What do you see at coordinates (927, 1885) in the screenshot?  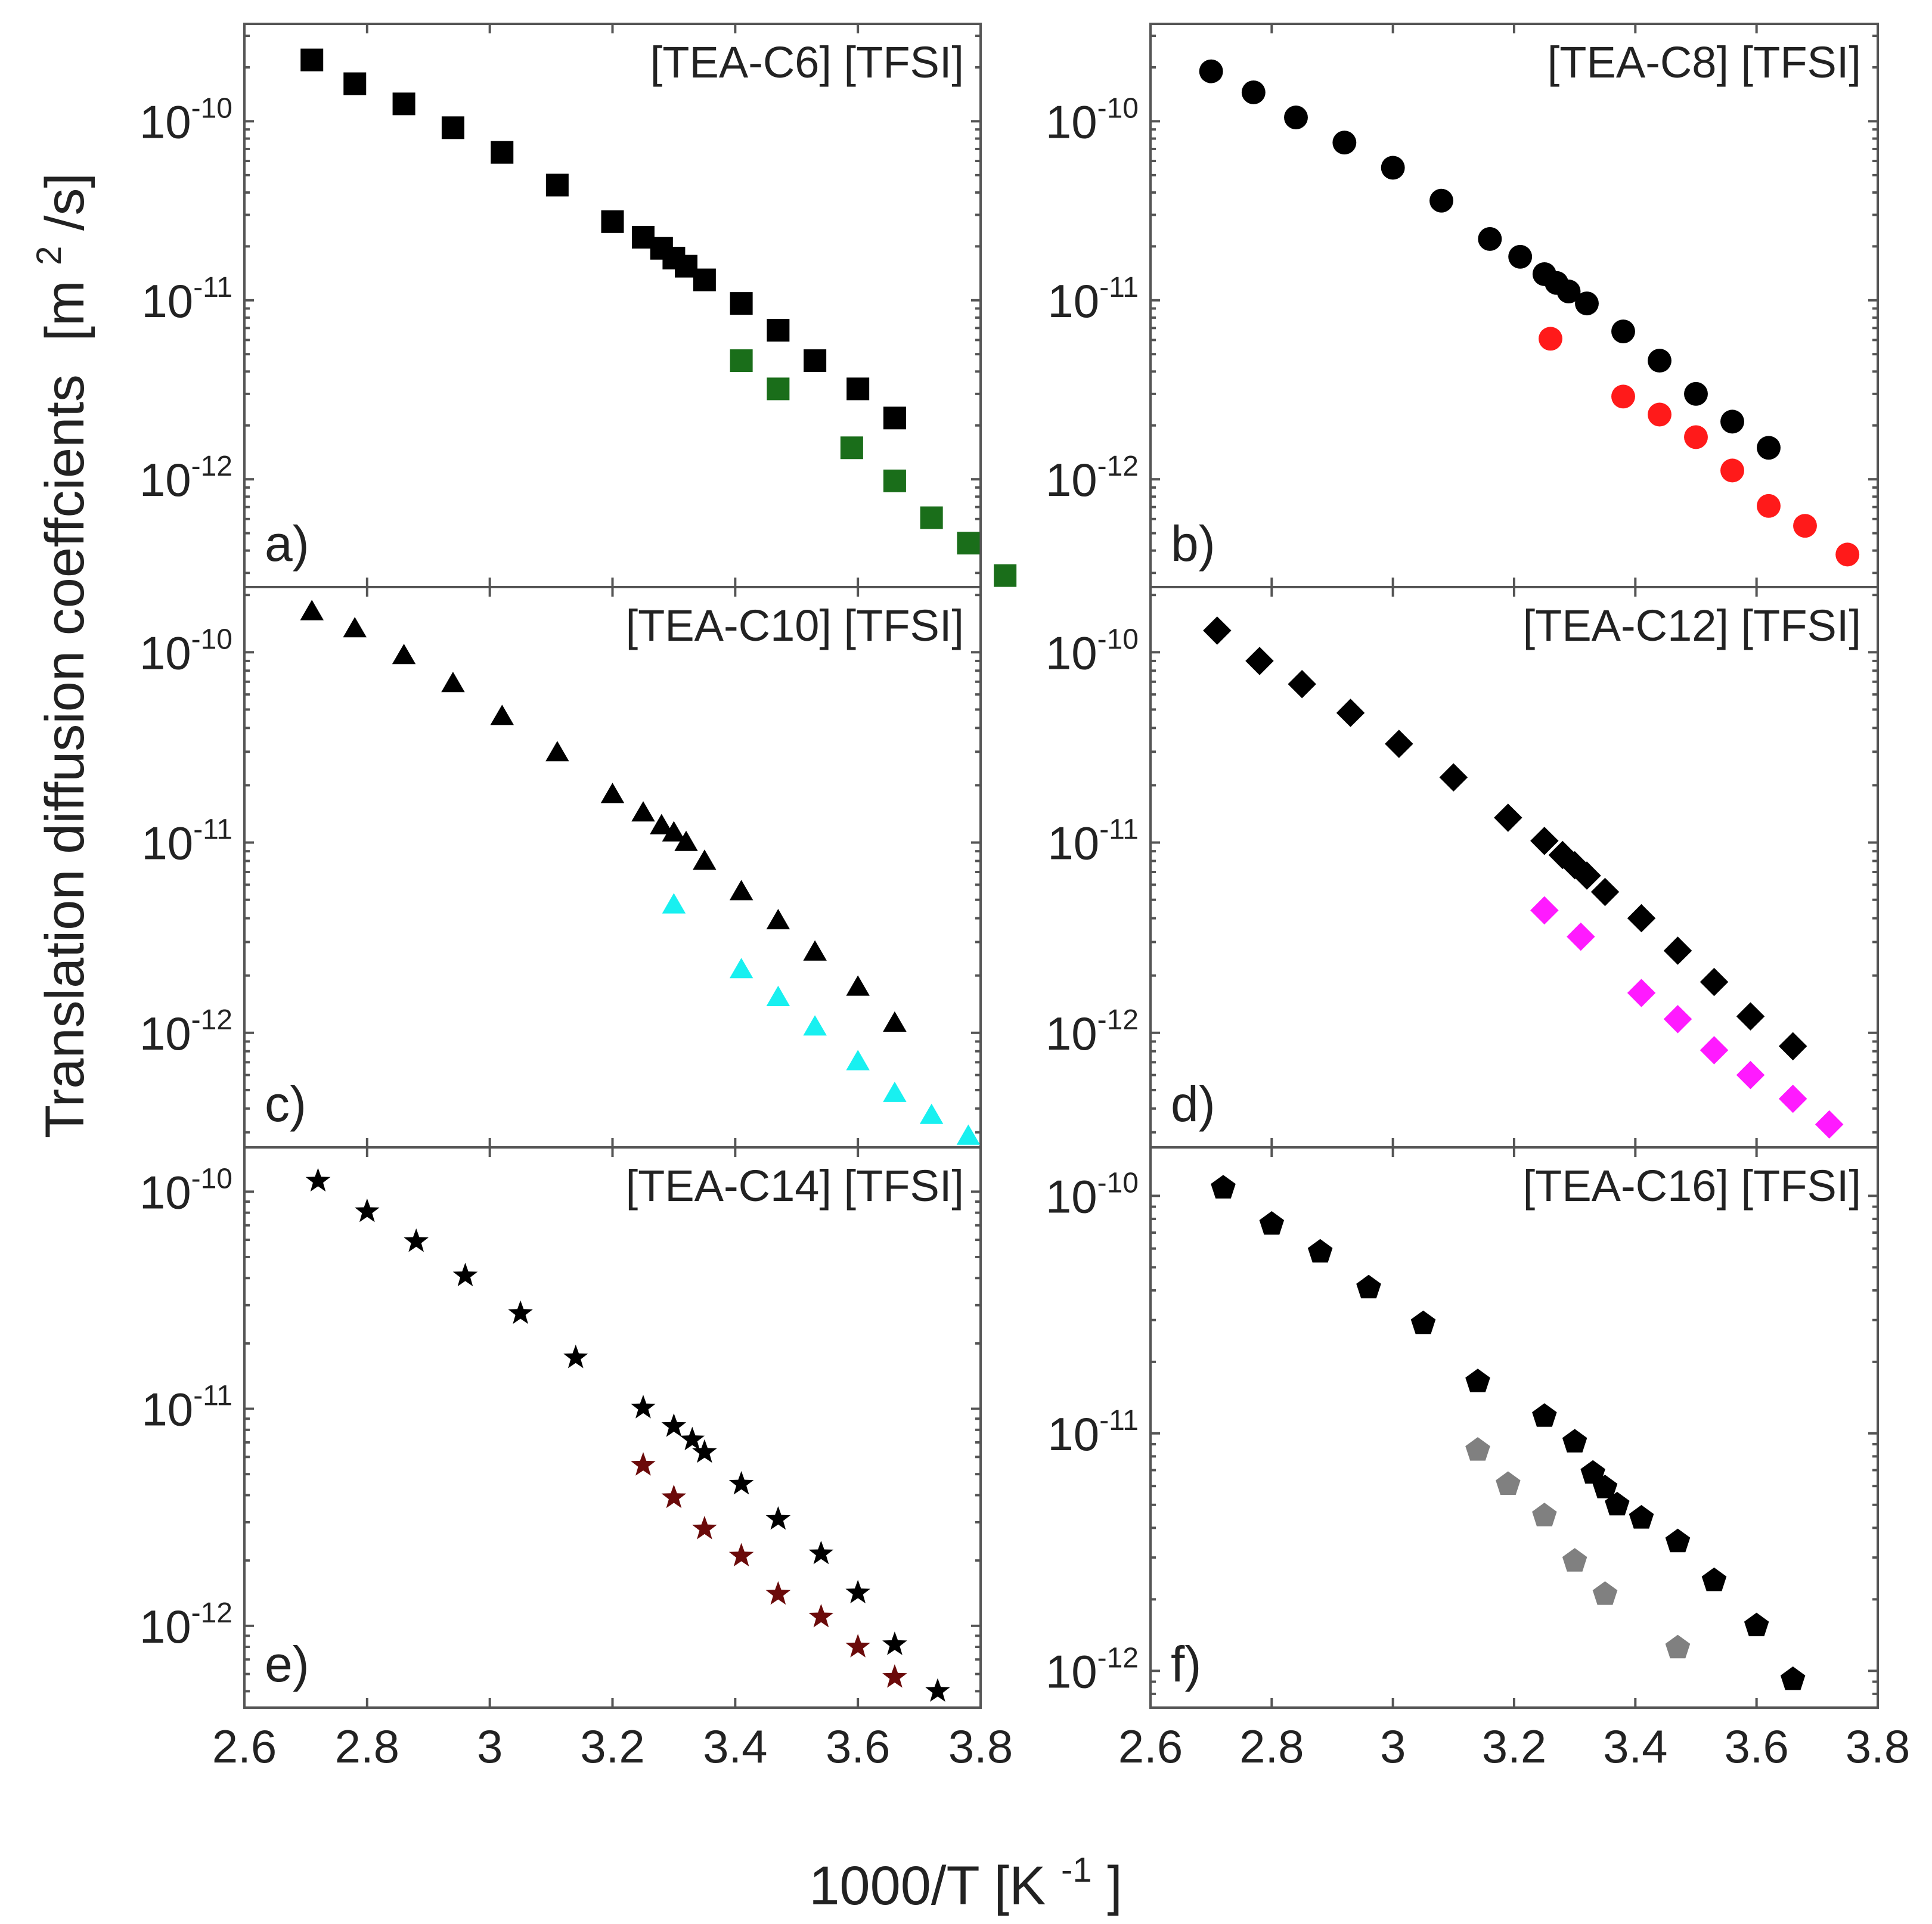 I see `x-axis-title-base: 1000/T [K` at bounding box center [927, 1885].